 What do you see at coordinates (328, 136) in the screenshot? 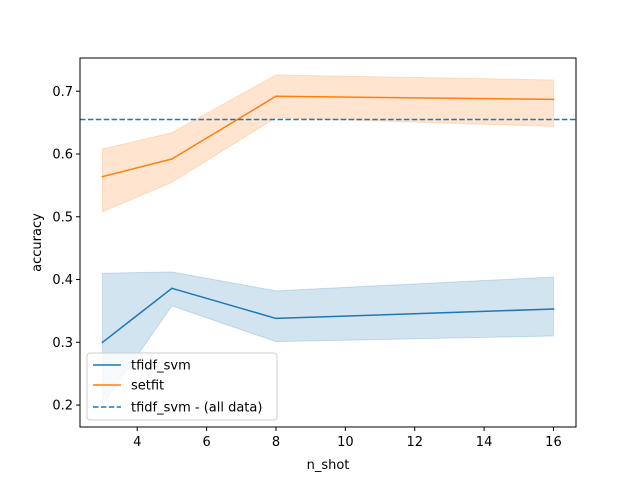
I see `line-setfit` at bounding box center [328, 136].